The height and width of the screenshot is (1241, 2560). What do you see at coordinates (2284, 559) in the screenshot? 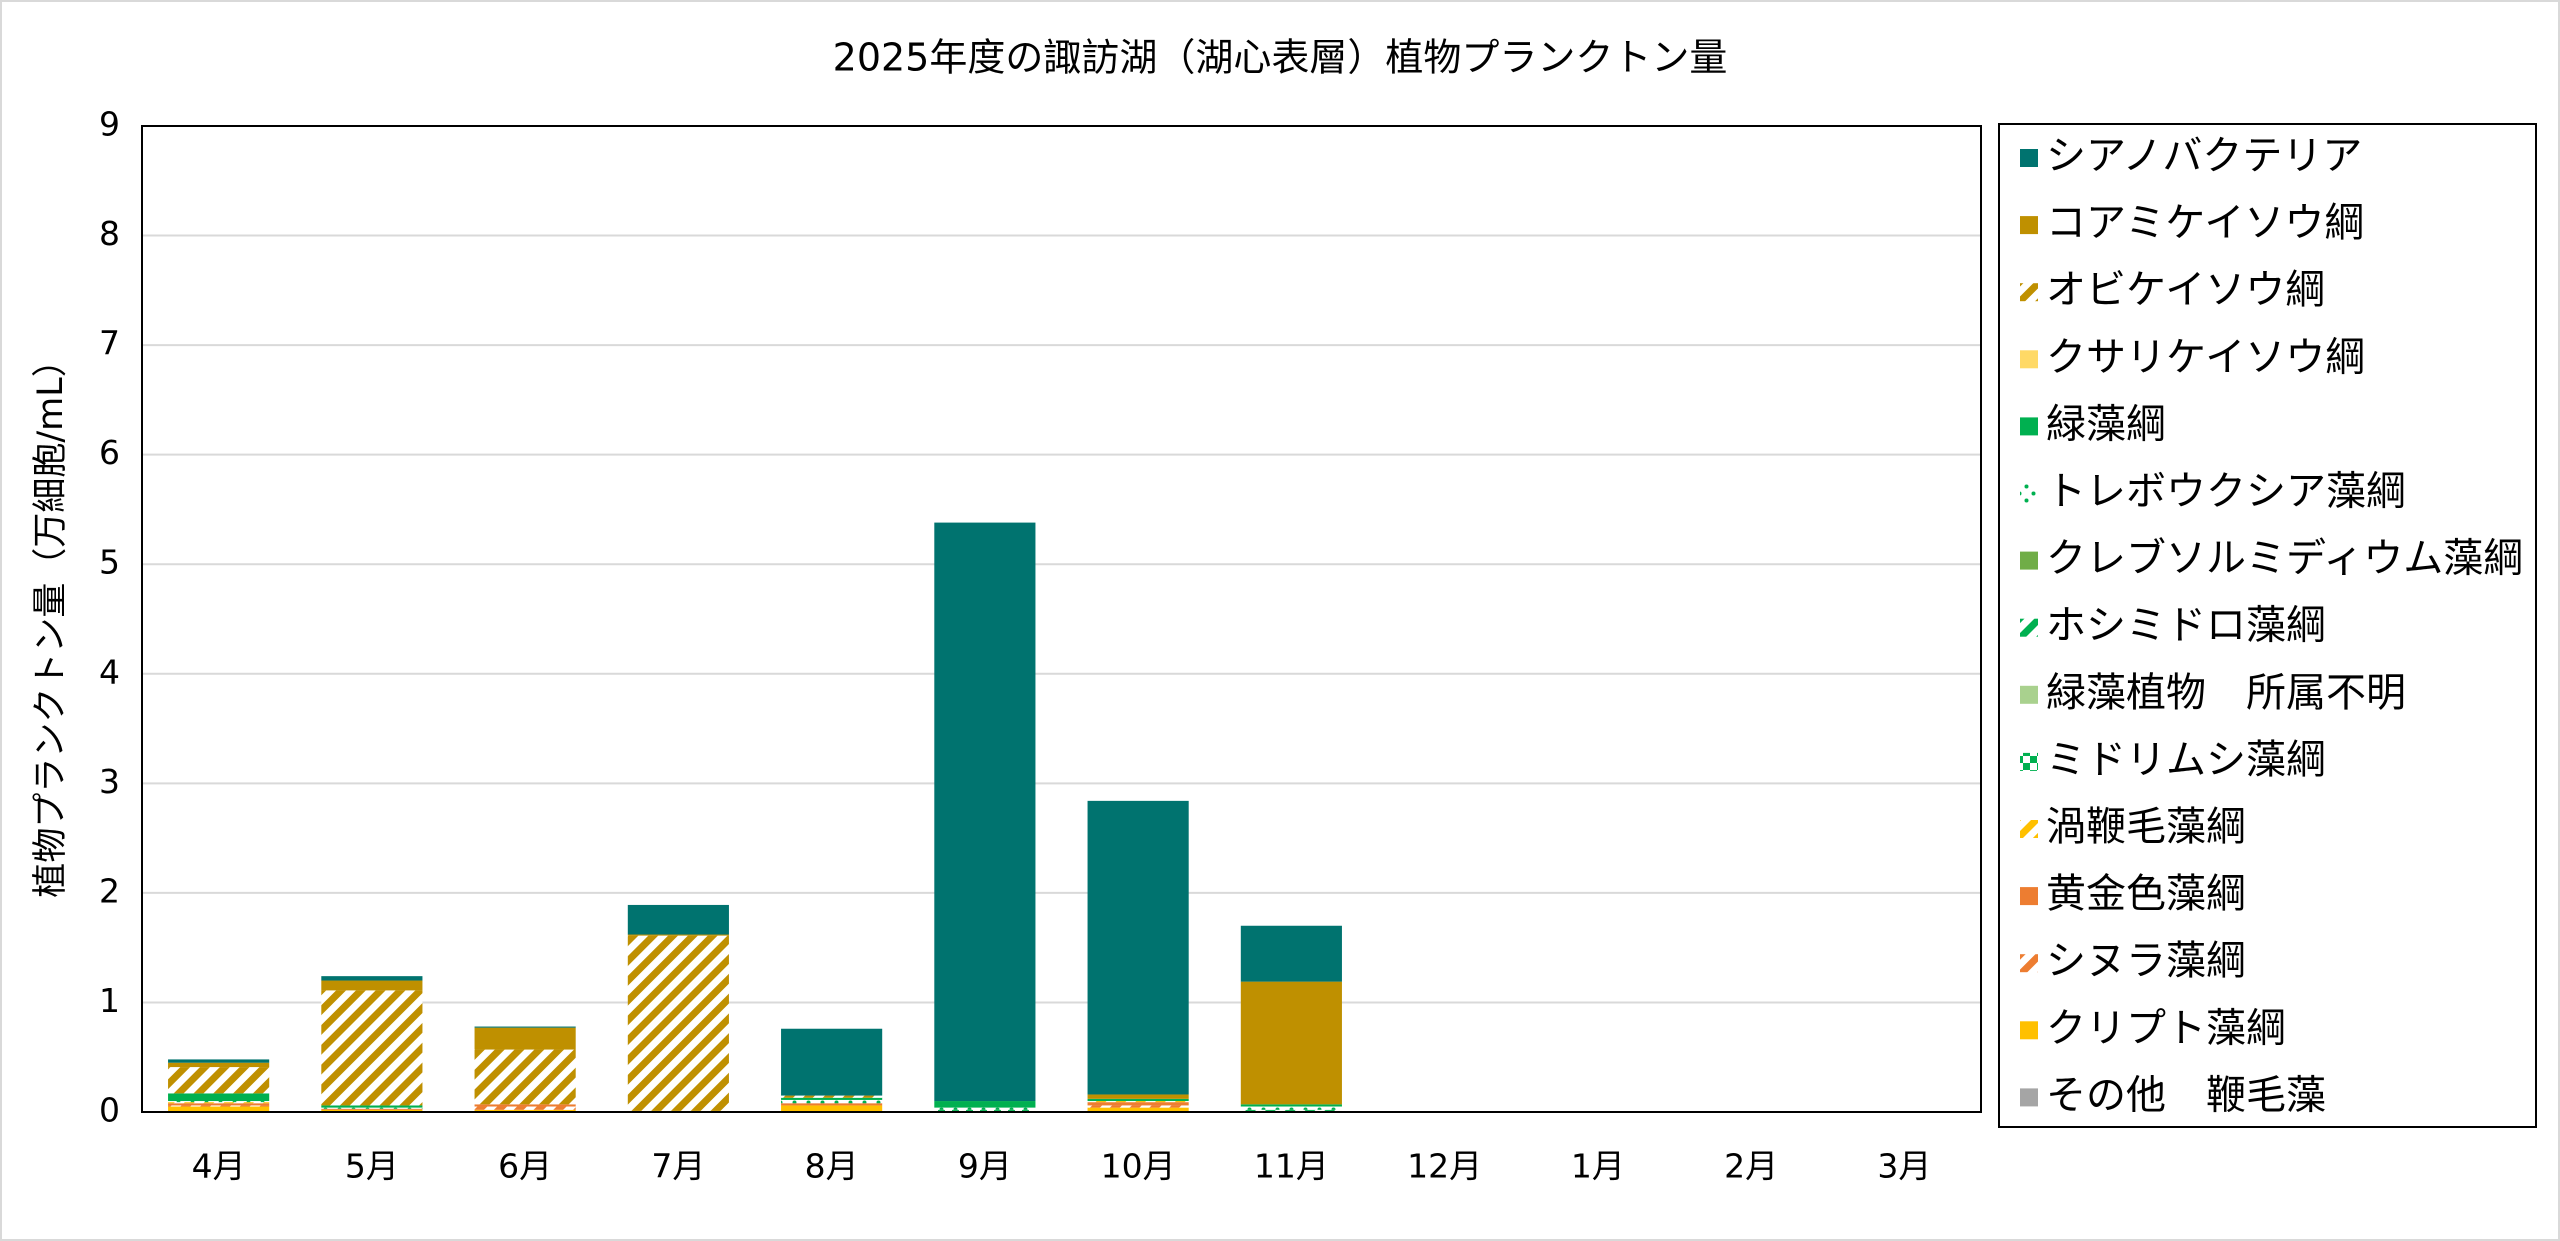
I see `legend-label: クレブソルミディウム藻綱` at bounding box center [2284, 559].